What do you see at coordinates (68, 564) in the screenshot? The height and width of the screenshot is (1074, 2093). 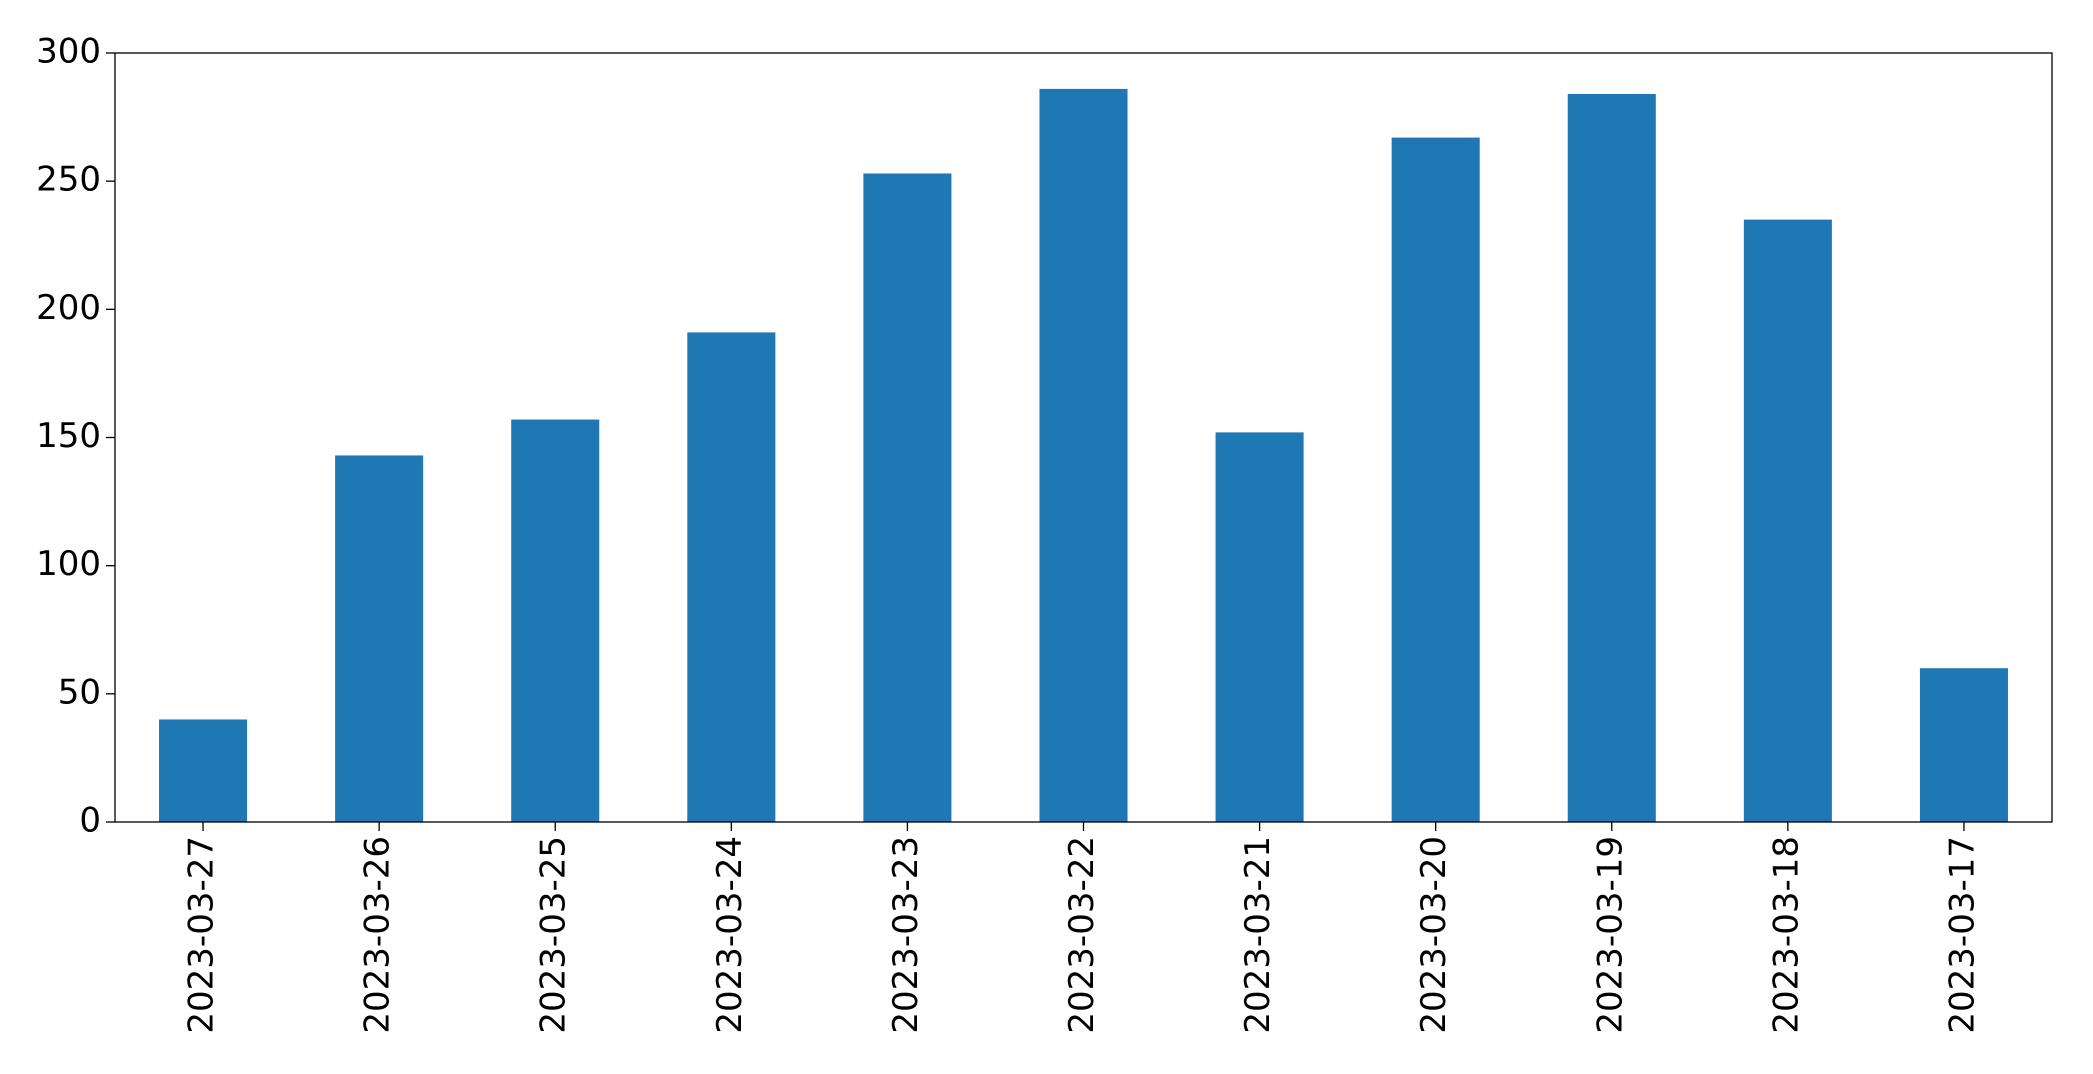 I see `y-tick-label: 100` at bounding box center [68, 564].